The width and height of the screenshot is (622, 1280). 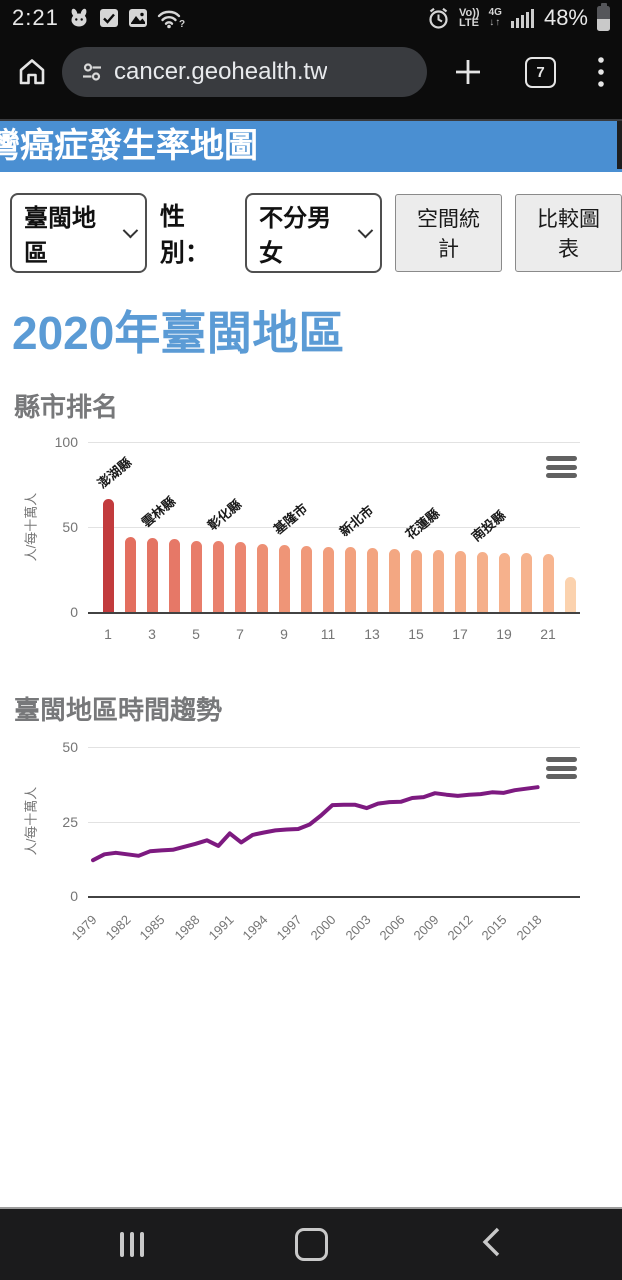 I want to click on comparison-chart-button: 比較圖表, so click(x=568, y=233).